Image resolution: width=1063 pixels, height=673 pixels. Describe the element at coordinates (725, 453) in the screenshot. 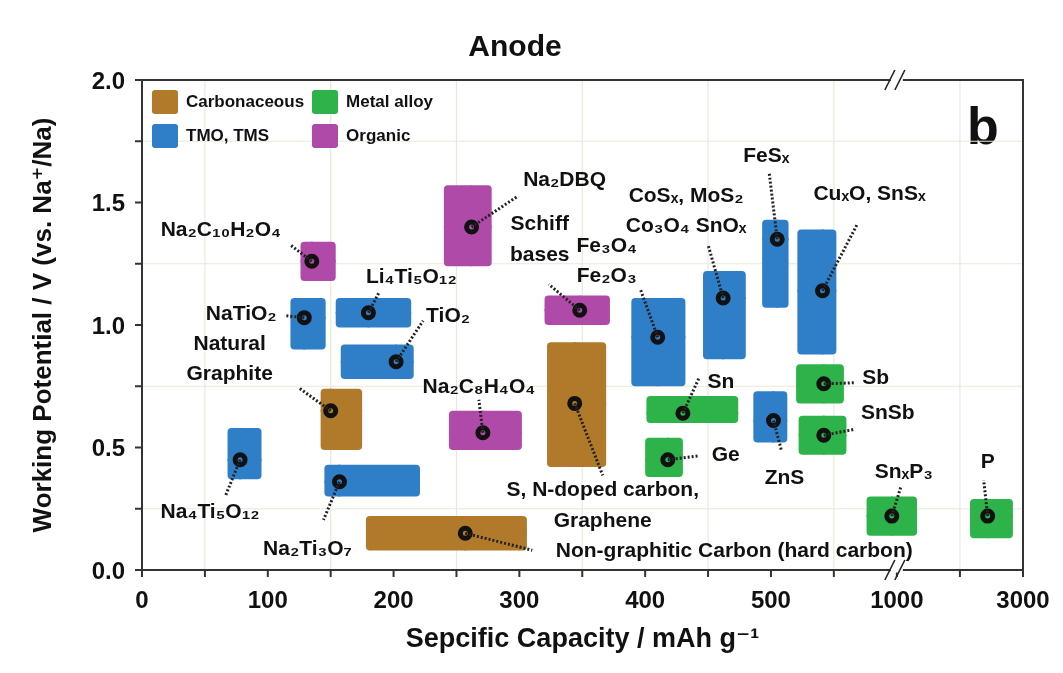

I see `annotation: Ge` at that location.